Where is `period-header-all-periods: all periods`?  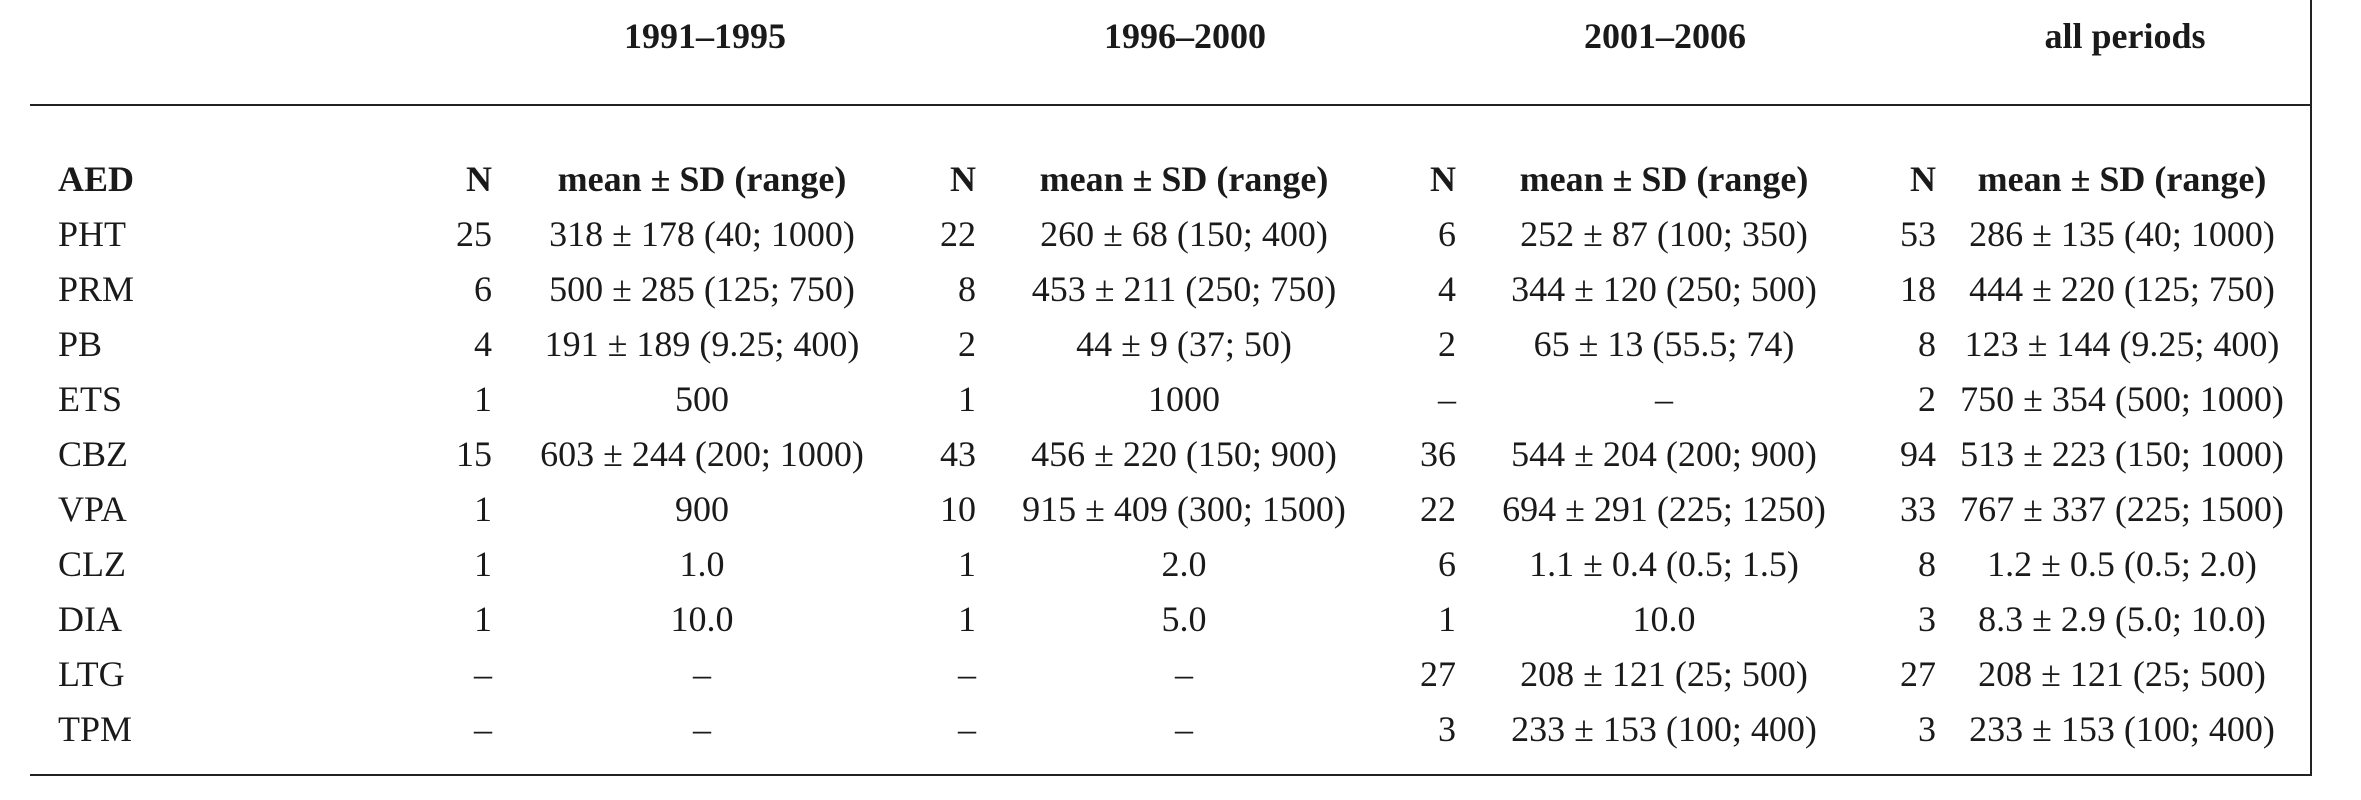 period-header-all-periods: all periods is located at coordinates (2125, 36).